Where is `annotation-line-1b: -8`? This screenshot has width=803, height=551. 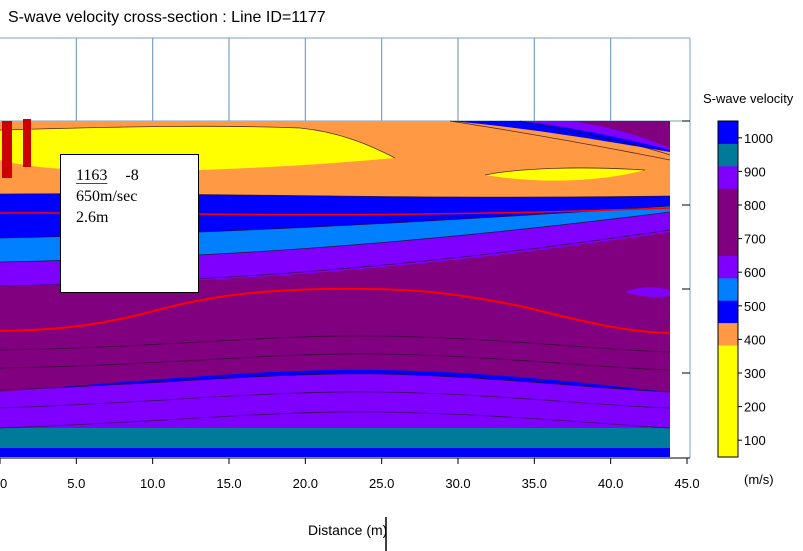
annotation-line-1b: -8 is located at coordinates (132, 175).